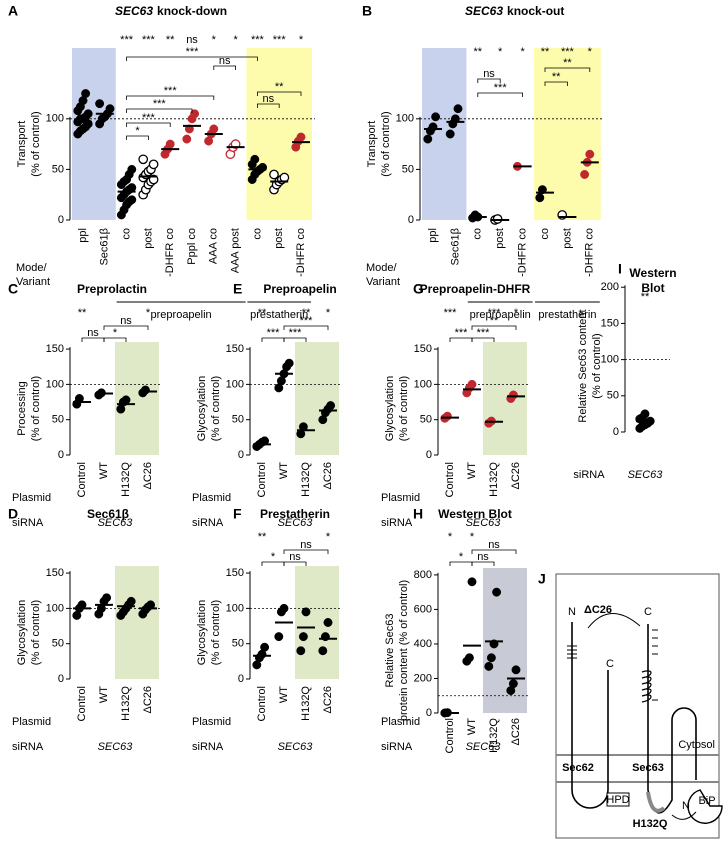  Describe the element at coordinates (572, 652) in the screenshot. I see `sec62-marks` at that location.